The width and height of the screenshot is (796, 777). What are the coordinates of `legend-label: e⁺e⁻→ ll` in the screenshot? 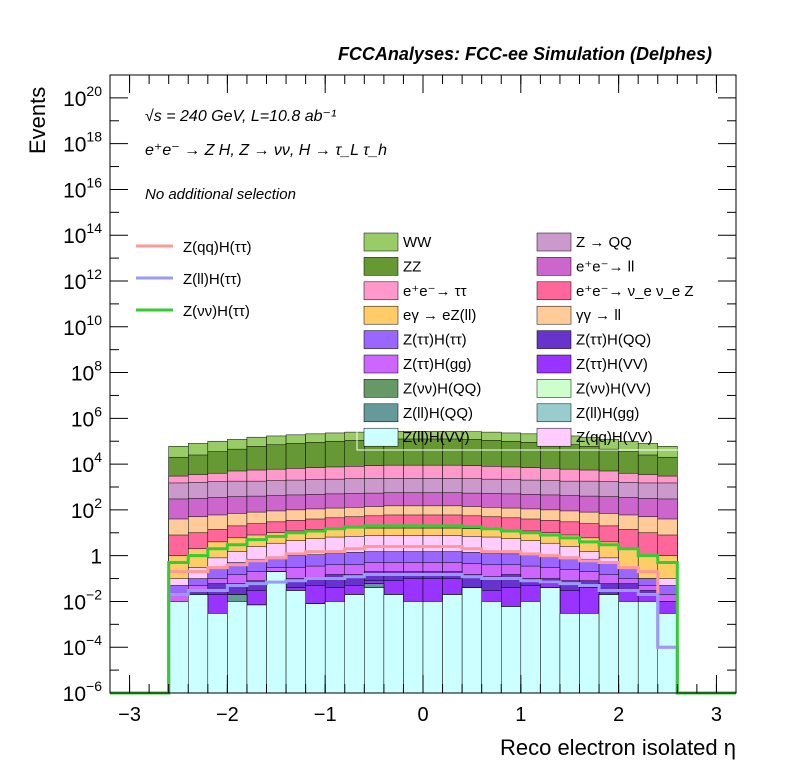 It's located at (605, 266).